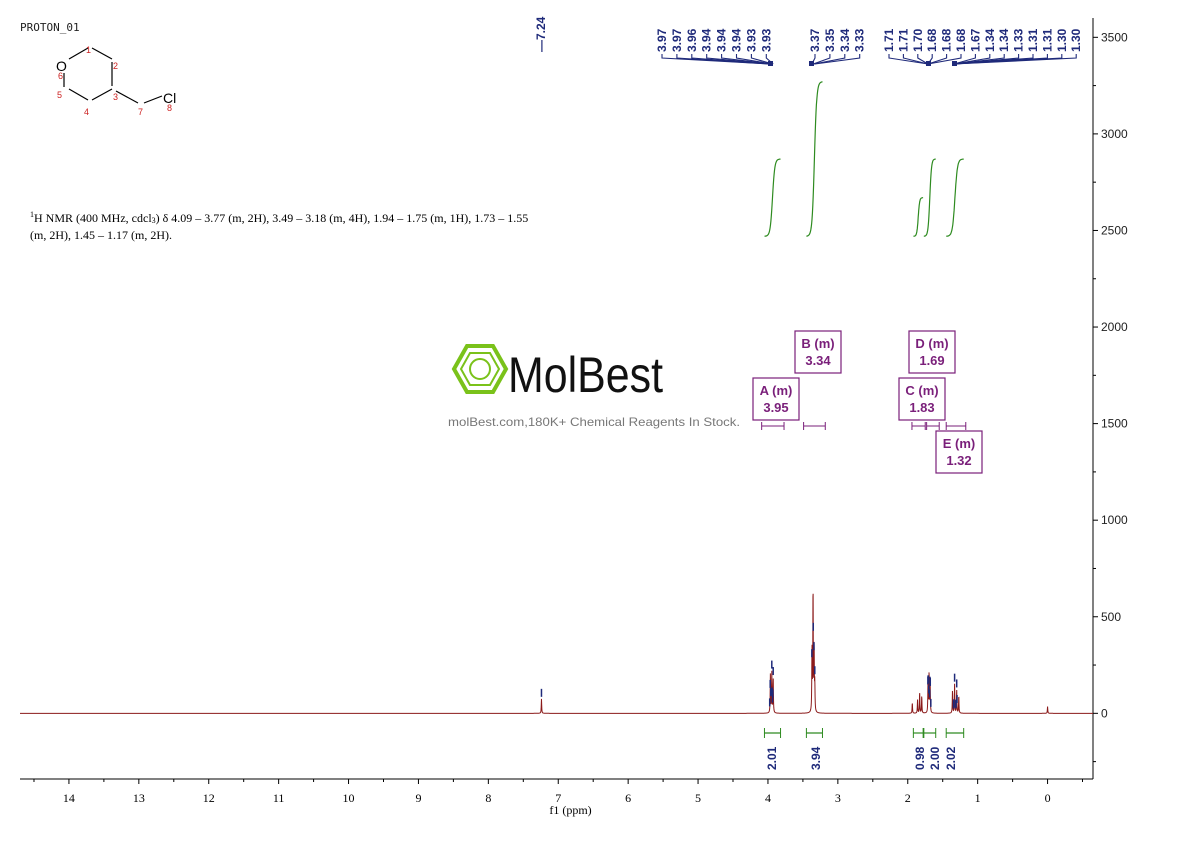 Image resolution: width=1190 pixels, height=841 pixels. I want to click on x-tick-label: 7, so click(558, 798).